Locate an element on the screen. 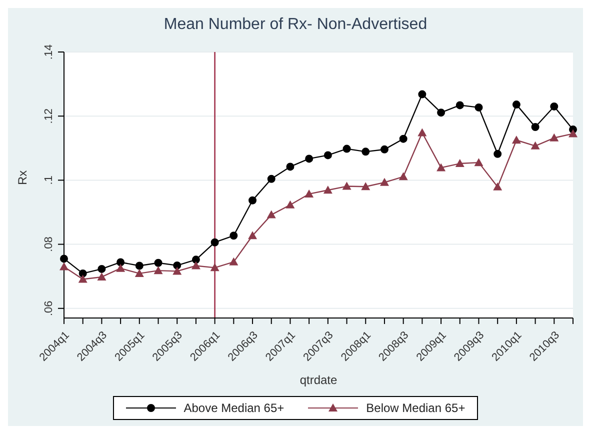  y-tick-label: .08 is located at coordinates (49, 244).